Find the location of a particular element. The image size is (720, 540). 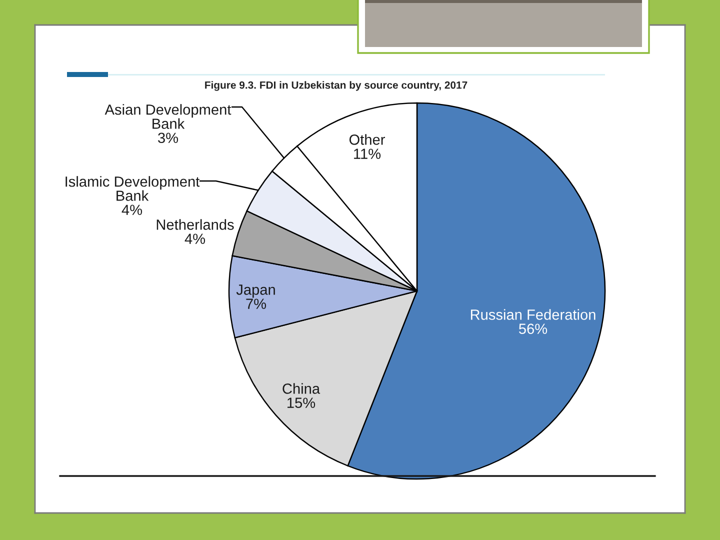

slice-label: China is located at coordinates (301, 388).